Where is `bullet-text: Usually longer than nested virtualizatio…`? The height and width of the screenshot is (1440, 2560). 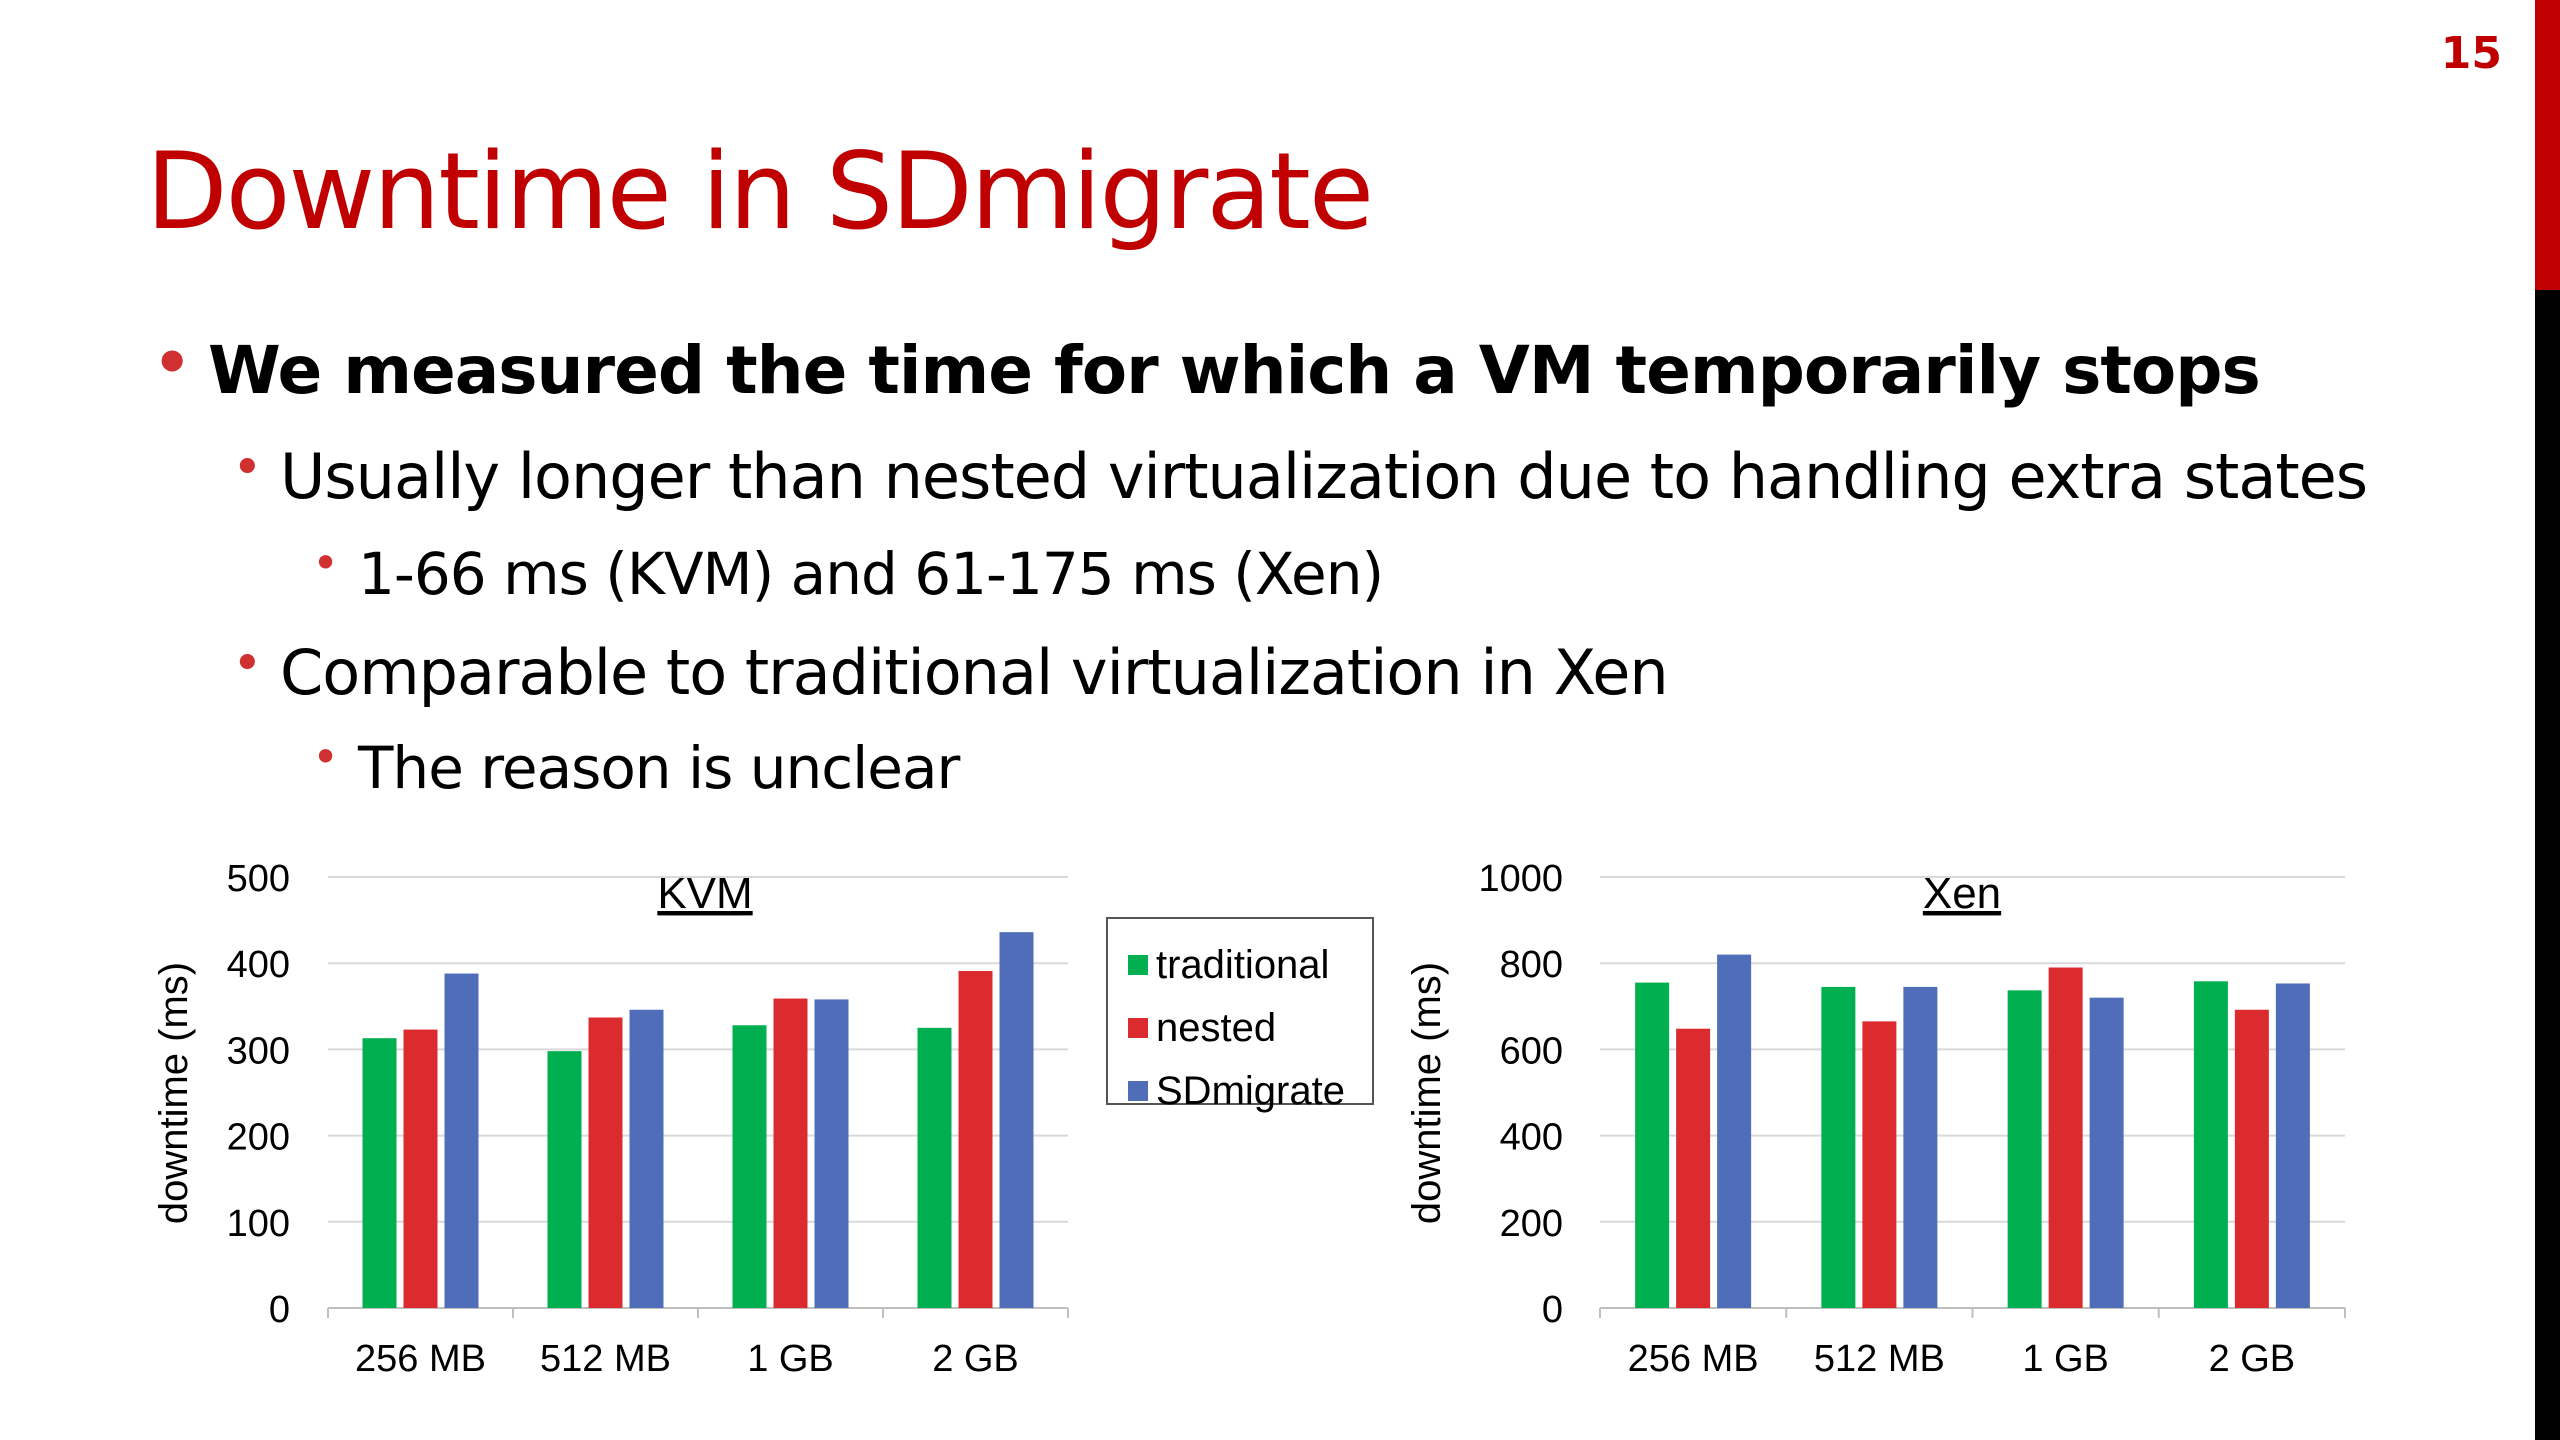
bullet-text: Usually longer than nested virtualizatio… is located at coordinates (1324, 476).